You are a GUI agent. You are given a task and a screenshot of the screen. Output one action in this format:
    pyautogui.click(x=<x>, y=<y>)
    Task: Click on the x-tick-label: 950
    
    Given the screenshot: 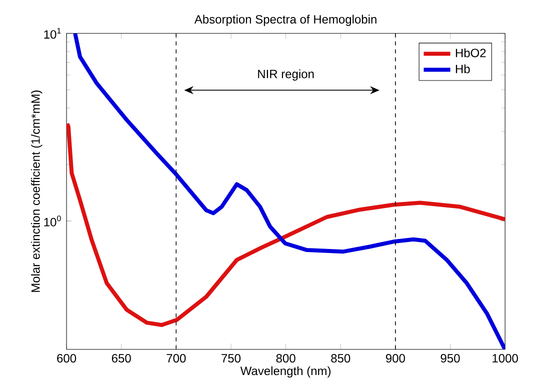 What is the action you would take?
    pyautogui.click(x=450, y=358)
    